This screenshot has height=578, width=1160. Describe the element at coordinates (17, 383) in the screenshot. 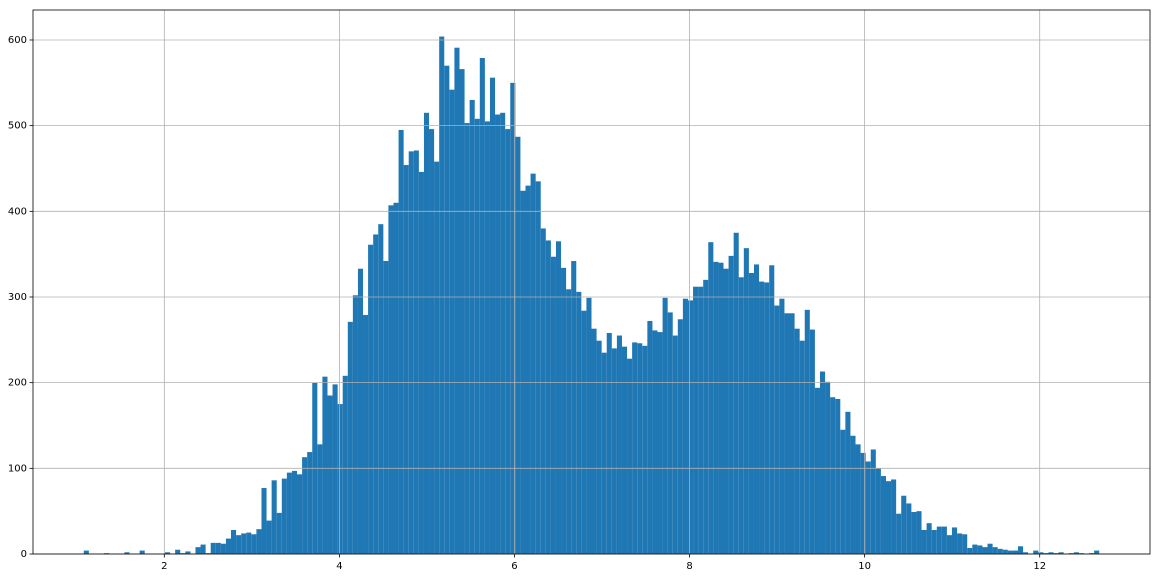

I see `y-tick-label: 200` at that location.